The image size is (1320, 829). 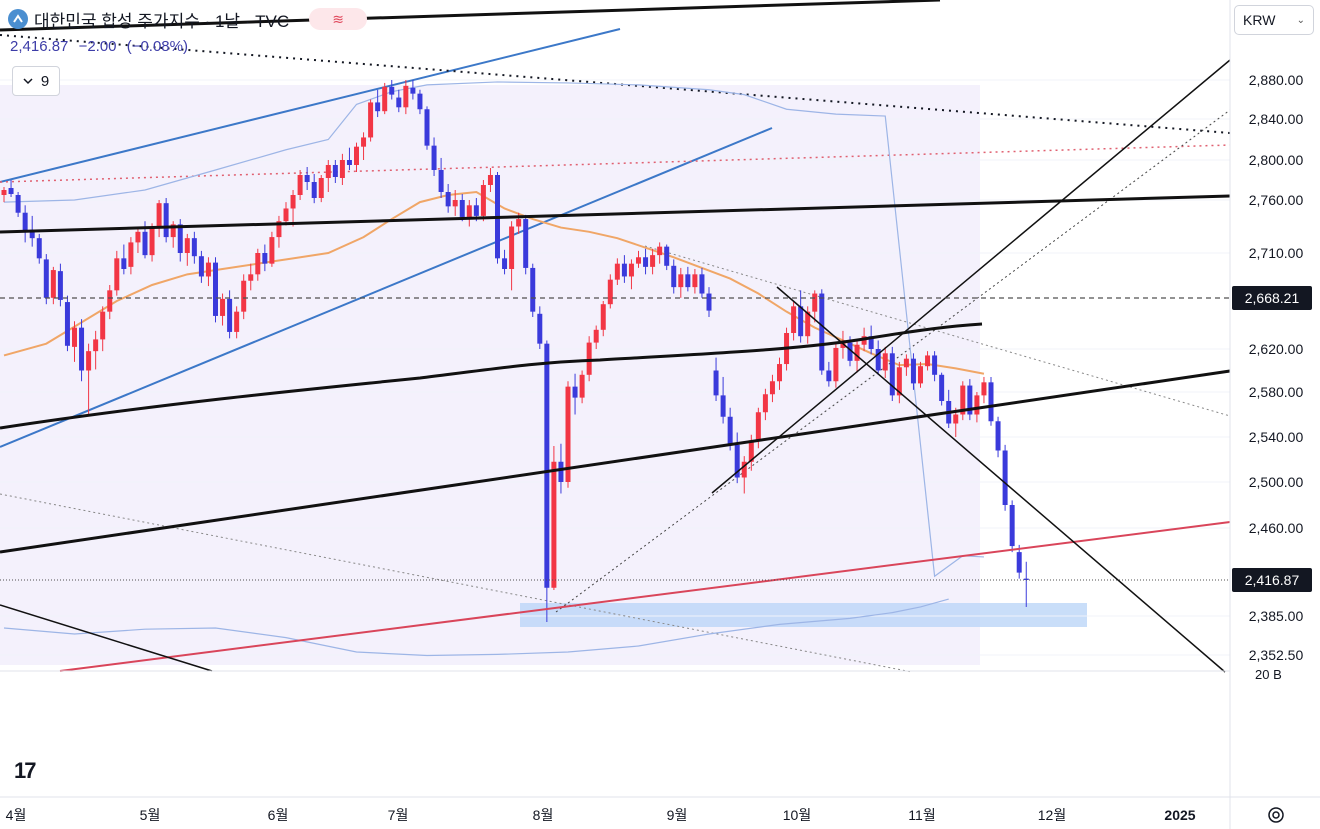 What do you see at coordinates (25, 770) in the screenshot?
I see `tradingview-logo-icon: 17` at bounding box center [25, 770].